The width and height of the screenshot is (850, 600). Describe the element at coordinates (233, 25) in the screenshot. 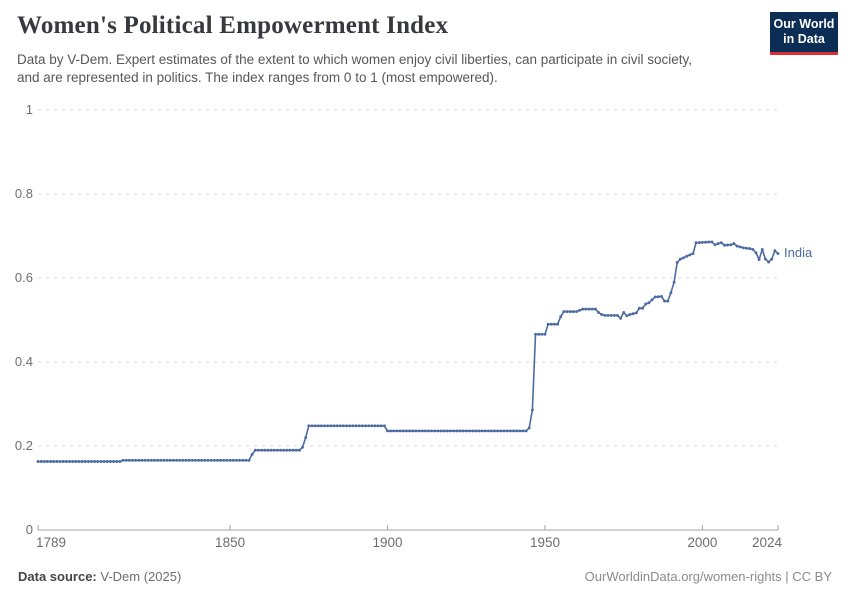

I see `page-title: Women's Political Empowerment Index` at that location.